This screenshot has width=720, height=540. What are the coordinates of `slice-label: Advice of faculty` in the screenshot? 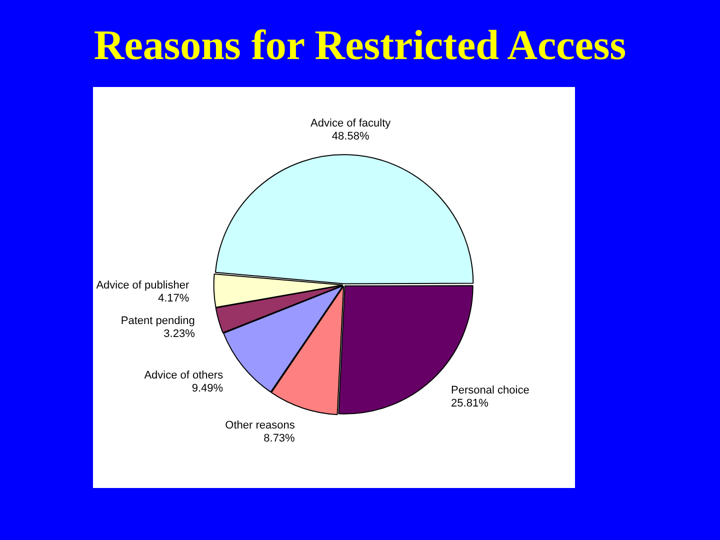 It's located at (351, 124).